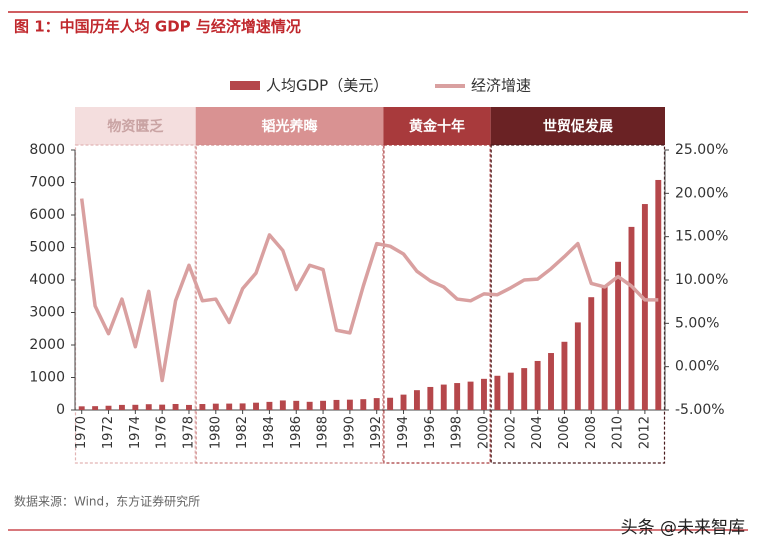 This screenshot has height=552, width=761. Describe the element at coordinates (701, 193) in the screenshot. I see `y2-tick-label: 20.00%` at that location.